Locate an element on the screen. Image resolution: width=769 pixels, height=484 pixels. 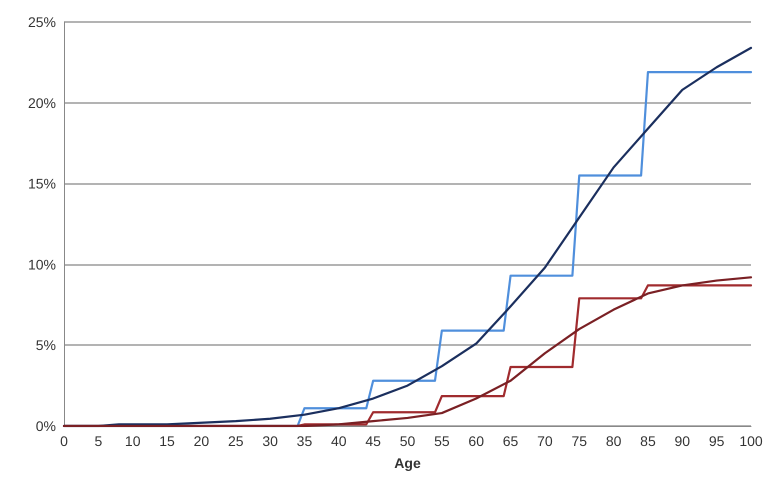
x-tick-label: 80 is located at coordinates (614, 441).